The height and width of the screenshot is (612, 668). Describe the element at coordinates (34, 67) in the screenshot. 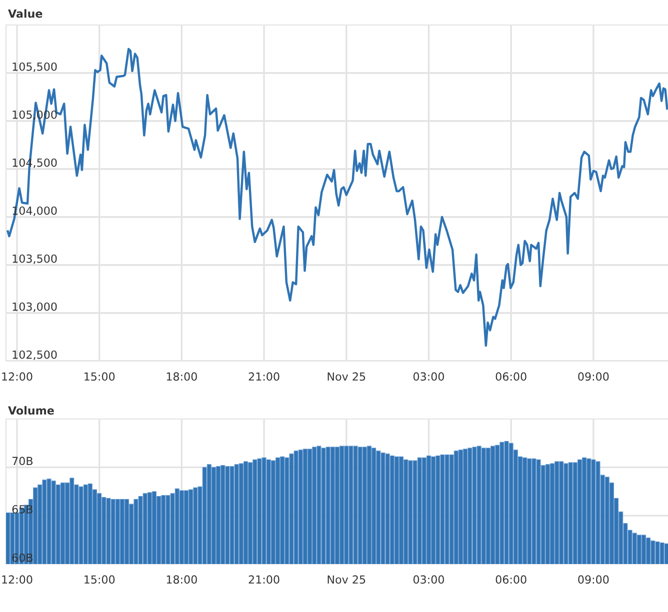

I see `y-tick-label: 105,500` at that location.